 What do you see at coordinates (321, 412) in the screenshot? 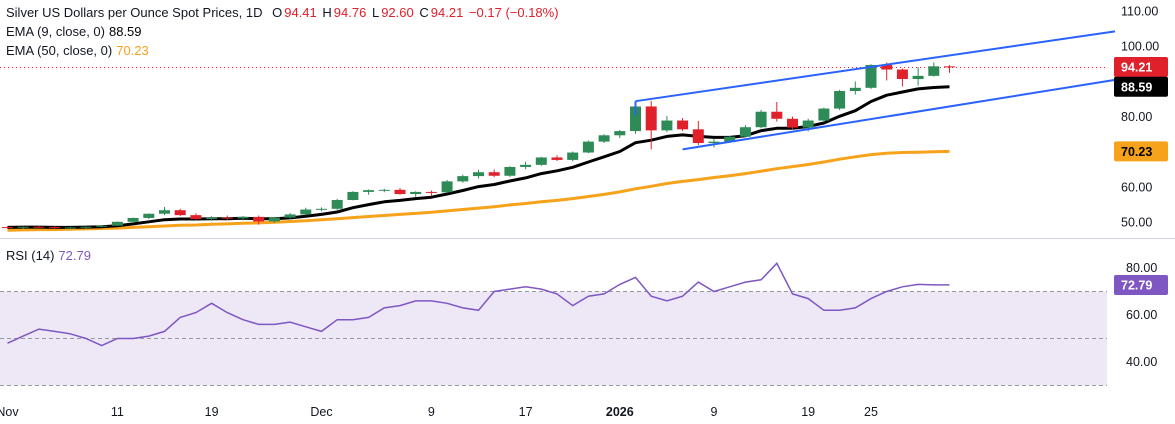
I see `time-tick-label: Dec` at bounding box center [321, 412].